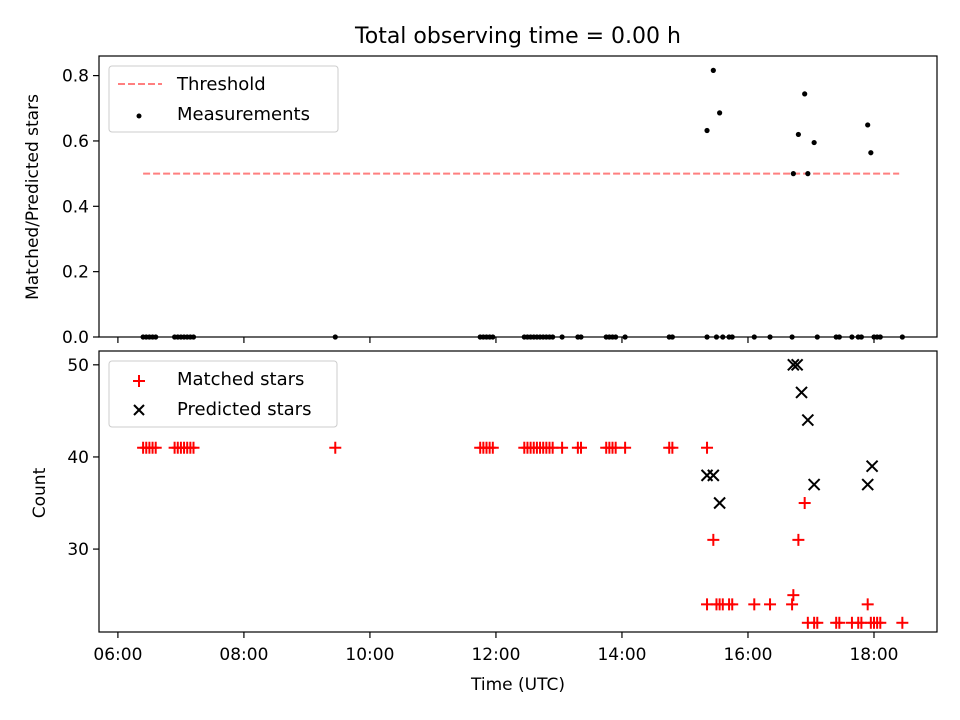 This screenshot has width=960, height=720. What do you see at coordinates (139, 116) in the screenshot?
I see `measurements-legend-swatch` at bounding box center [139, 116].